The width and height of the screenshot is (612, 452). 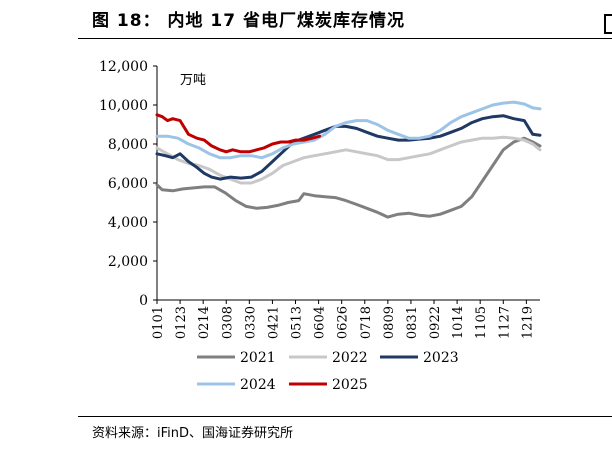 What do you see at coordinates (345, 38) in the screenshot?
I see `title-rule` at bounding box center [345, 38].